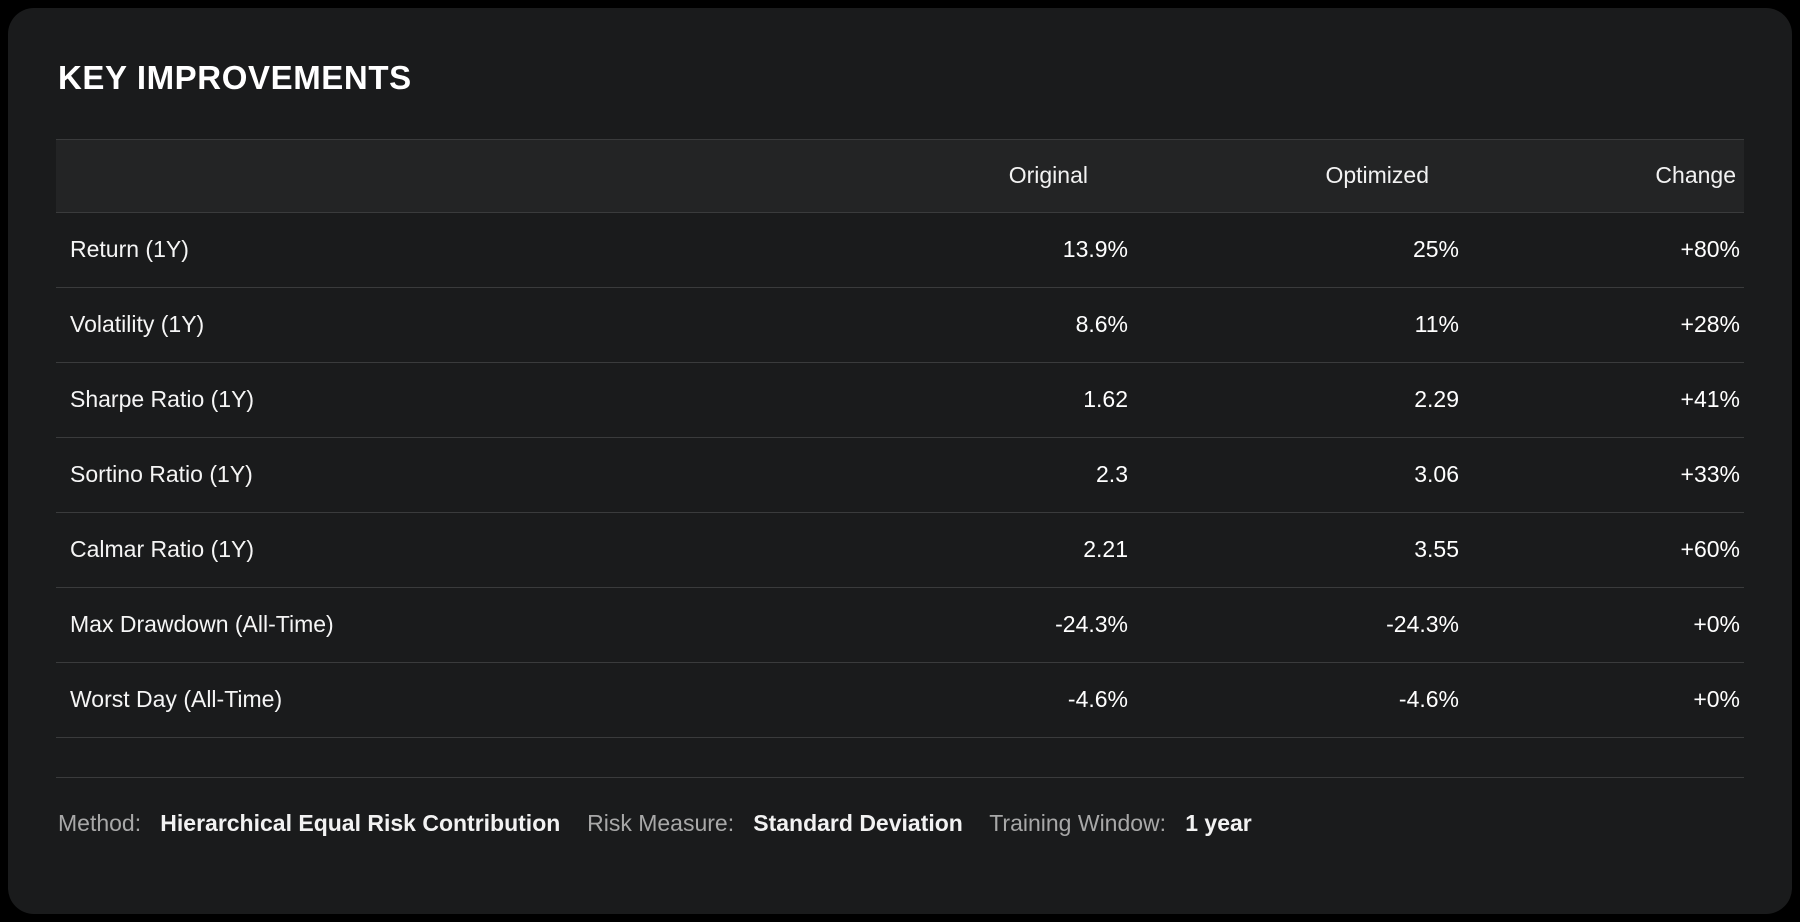 The height and width of the screenshot is (922, 1800). Describe the element at coordinates (1036, 250) in the screenshot. I see `cell-original-value: 13.9%` at that location.